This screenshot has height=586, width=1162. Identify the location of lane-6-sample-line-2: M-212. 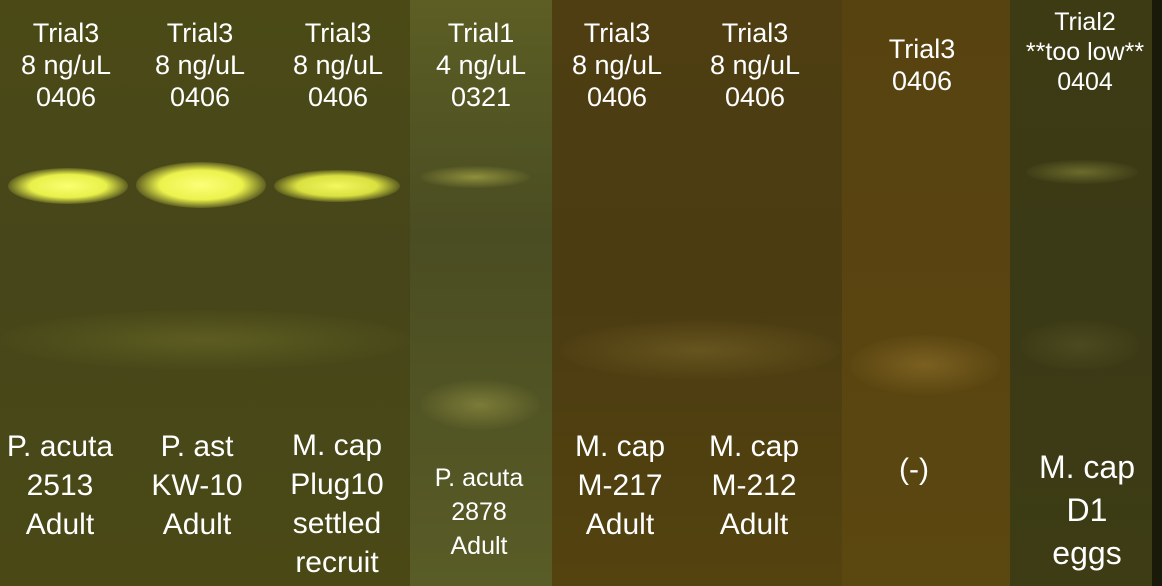
(754, 485).